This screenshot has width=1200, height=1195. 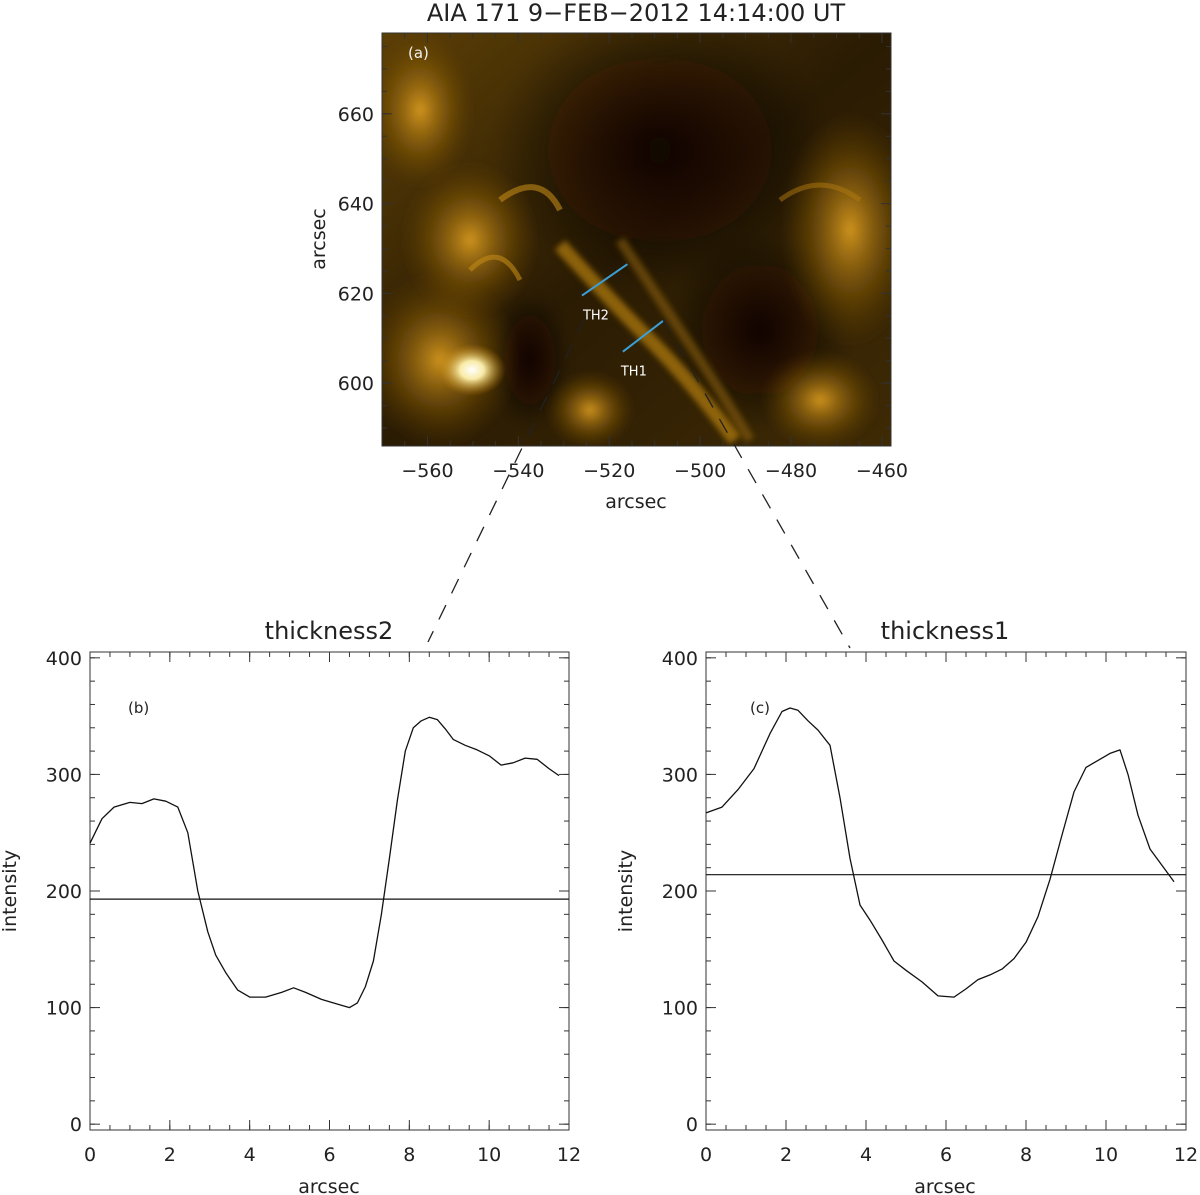 What do you see at coordinates (1186, 1155) in the screenshot?
I see `panel-c-xtick-label: 12` at bounding box center [1186, 1155].